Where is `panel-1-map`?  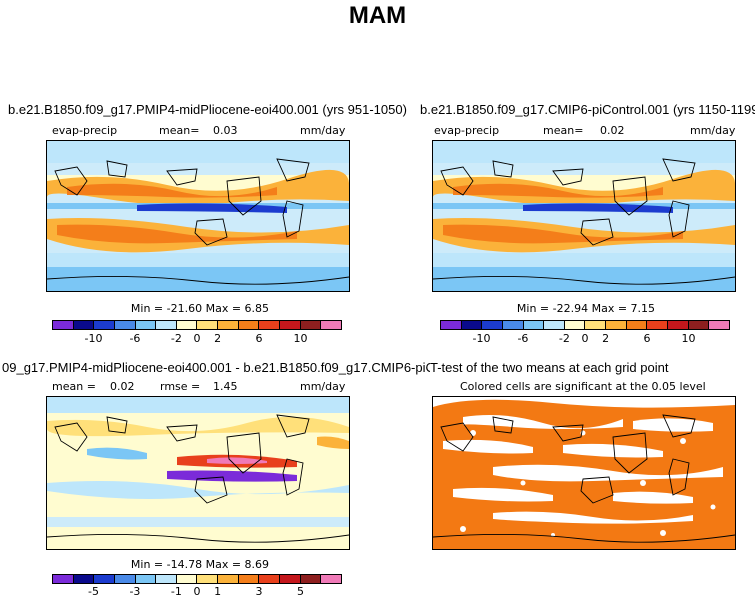
panel-1-map is located at coordinates (198, 216).